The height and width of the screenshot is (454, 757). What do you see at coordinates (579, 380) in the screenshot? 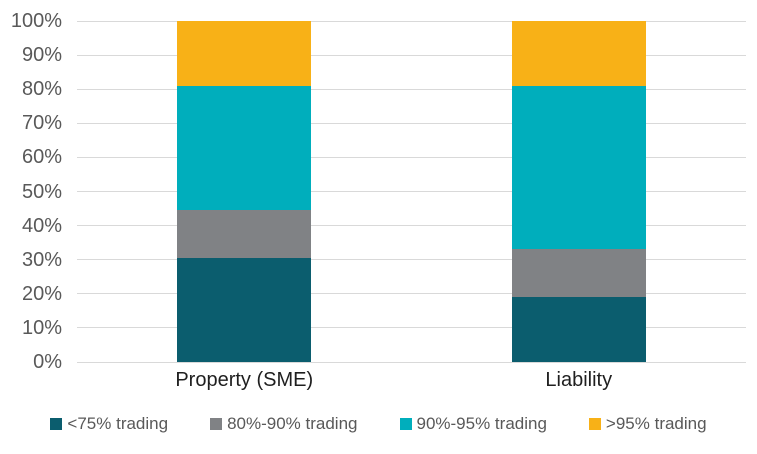
I see `x-category-label: Liability` at bounding box center [579, 380].